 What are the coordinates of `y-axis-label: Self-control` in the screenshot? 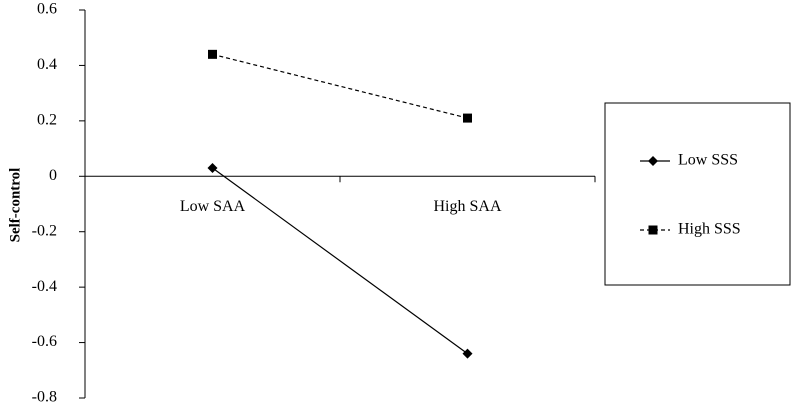 It's located at (15, 205).